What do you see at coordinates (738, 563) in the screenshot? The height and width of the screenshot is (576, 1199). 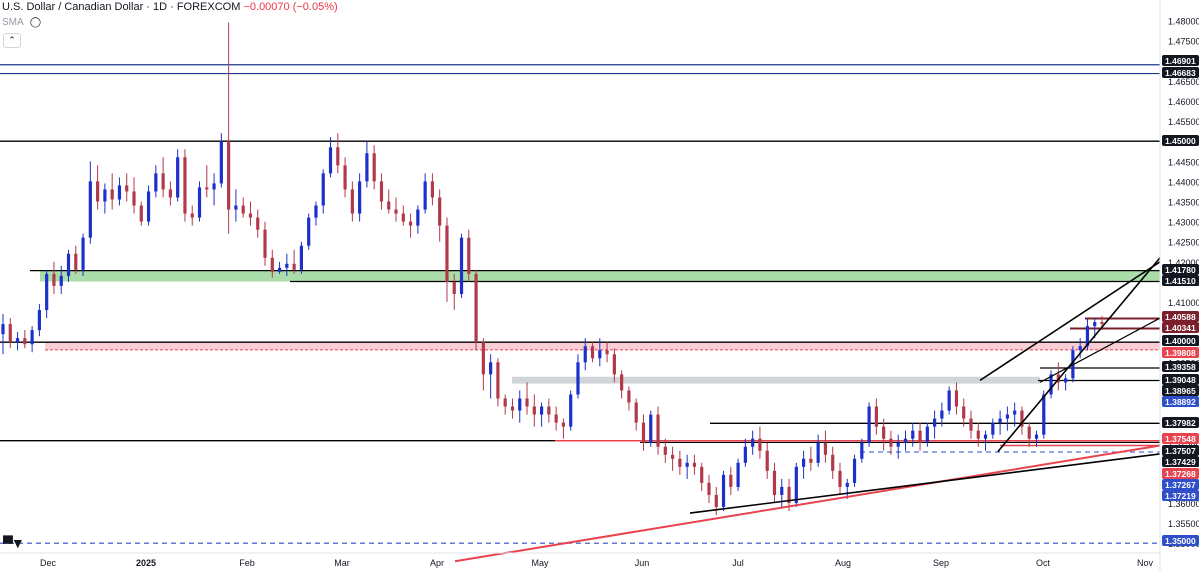 I see `x-tick-label: Jul` at bounding box center [738, 563].